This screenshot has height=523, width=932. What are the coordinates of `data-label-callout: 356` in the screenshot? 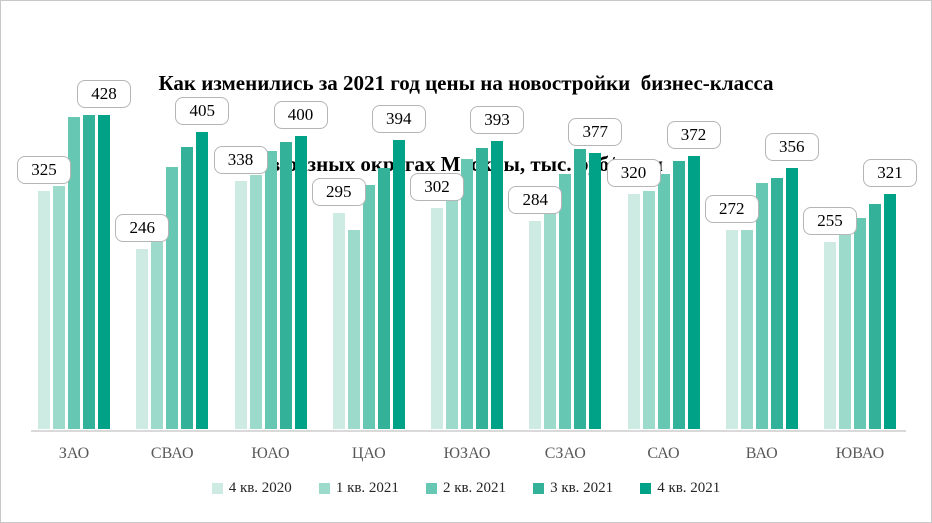 It's located at (791, 147).